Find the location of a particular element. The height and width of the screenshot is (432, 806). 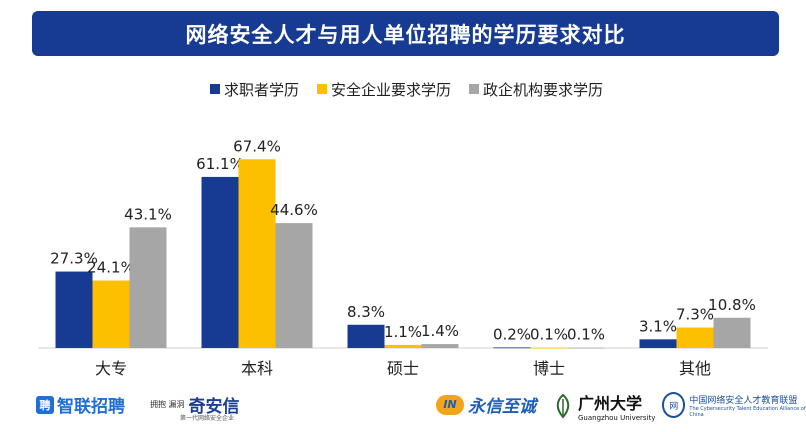

gzu-emblem-icon is located at coordinates (563, 406).